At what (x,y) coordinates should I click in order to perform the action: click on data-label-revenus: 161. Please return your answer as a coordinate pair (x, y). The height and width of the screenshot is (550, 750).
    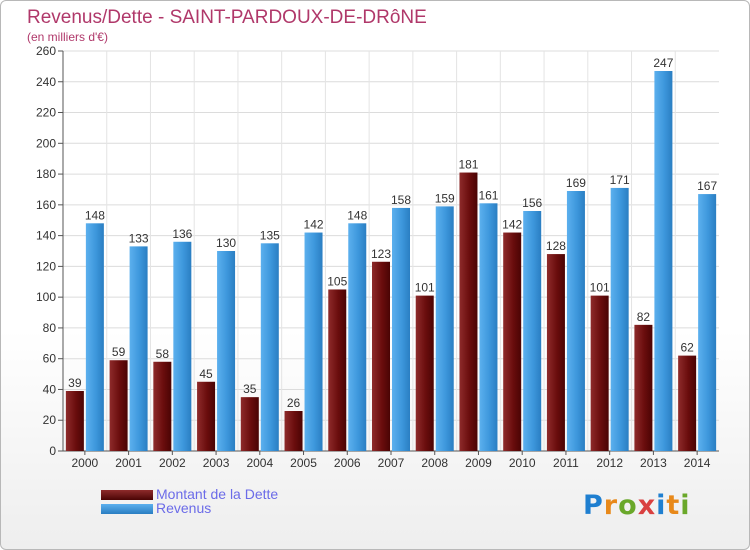
    Looking at the image, I should click on (488, 195).